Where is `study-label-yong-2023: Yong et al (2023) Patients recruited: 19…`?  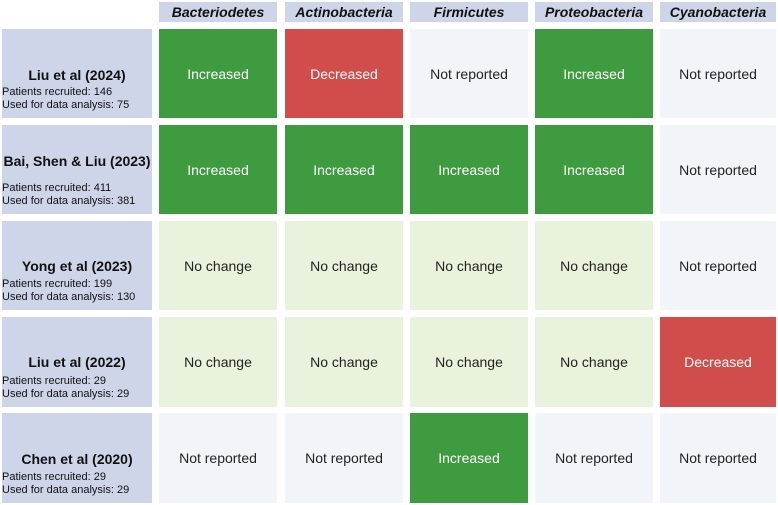
study-label-yong-2023: Yong et al (2023) Patients recruited: 19… is located at coordinates (77, 265).